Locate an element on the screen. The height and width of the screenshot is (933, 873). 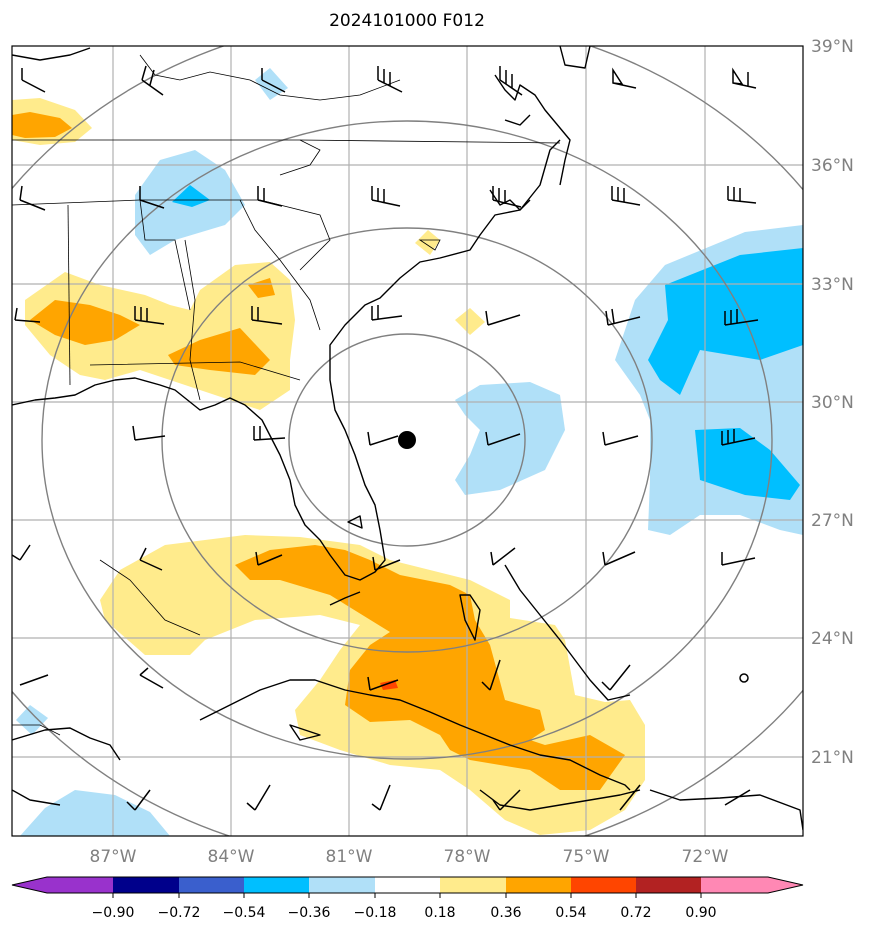
lat-label: 30°N is located at coordinates (832, 403).